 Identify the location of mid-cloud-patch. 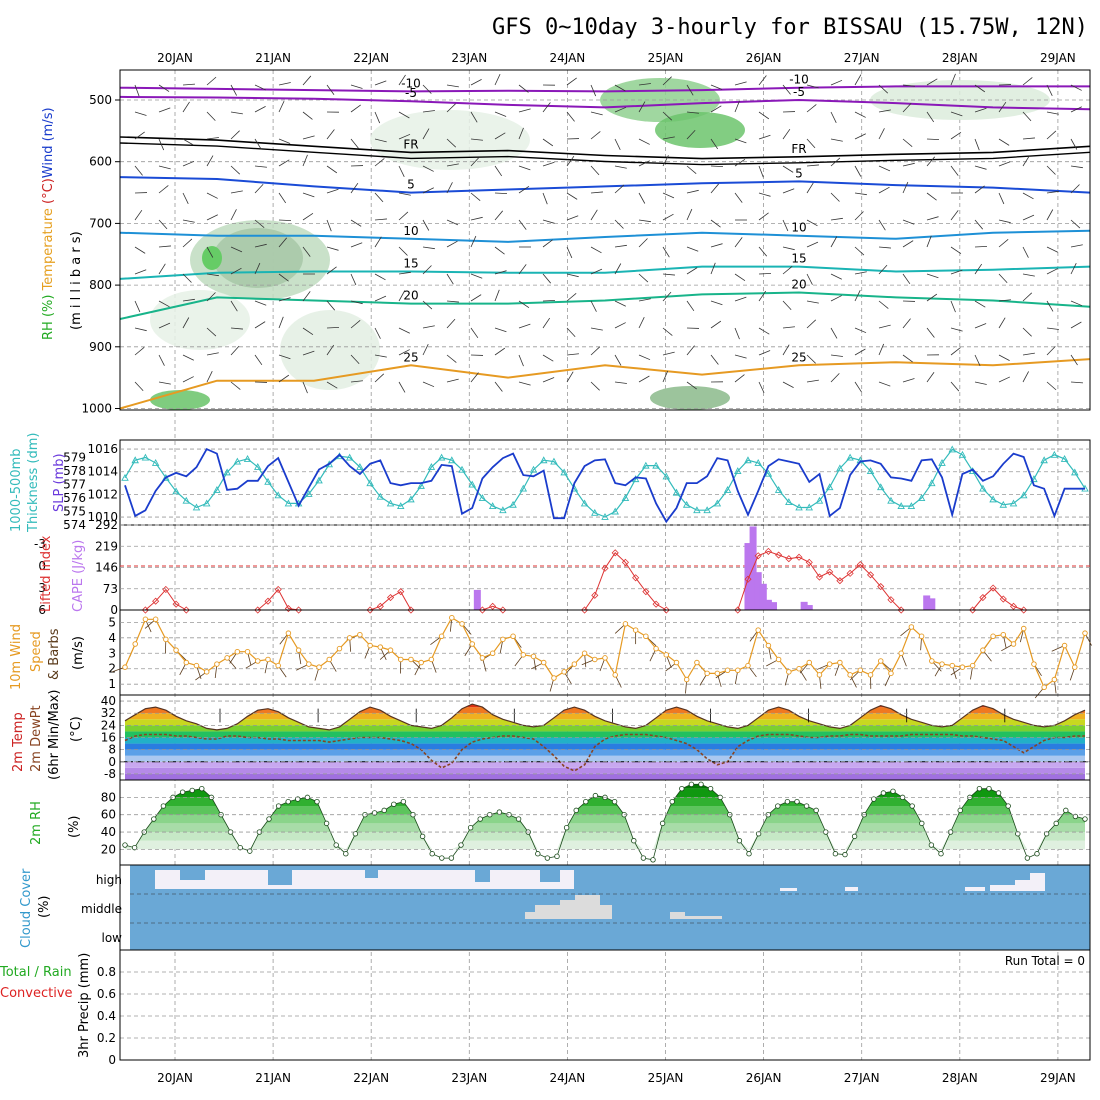
(530, 915).